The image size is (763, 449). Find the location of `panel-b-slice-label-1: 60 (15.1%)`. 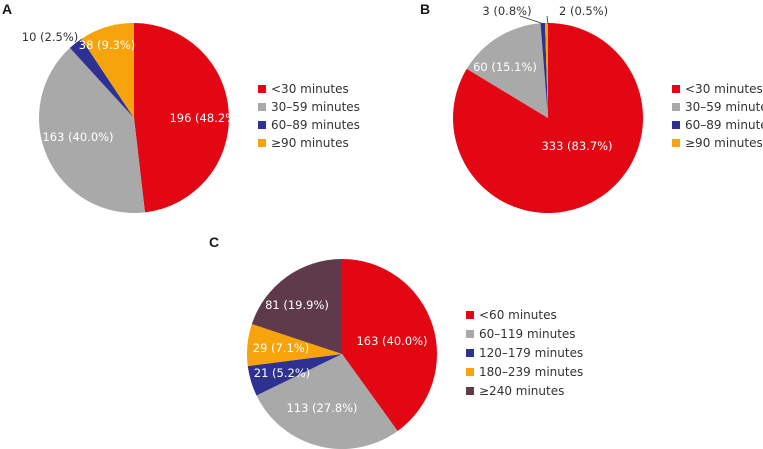

panel-b-slice-label-1: 60 (15.1%) is located at coordinates (505, 67).